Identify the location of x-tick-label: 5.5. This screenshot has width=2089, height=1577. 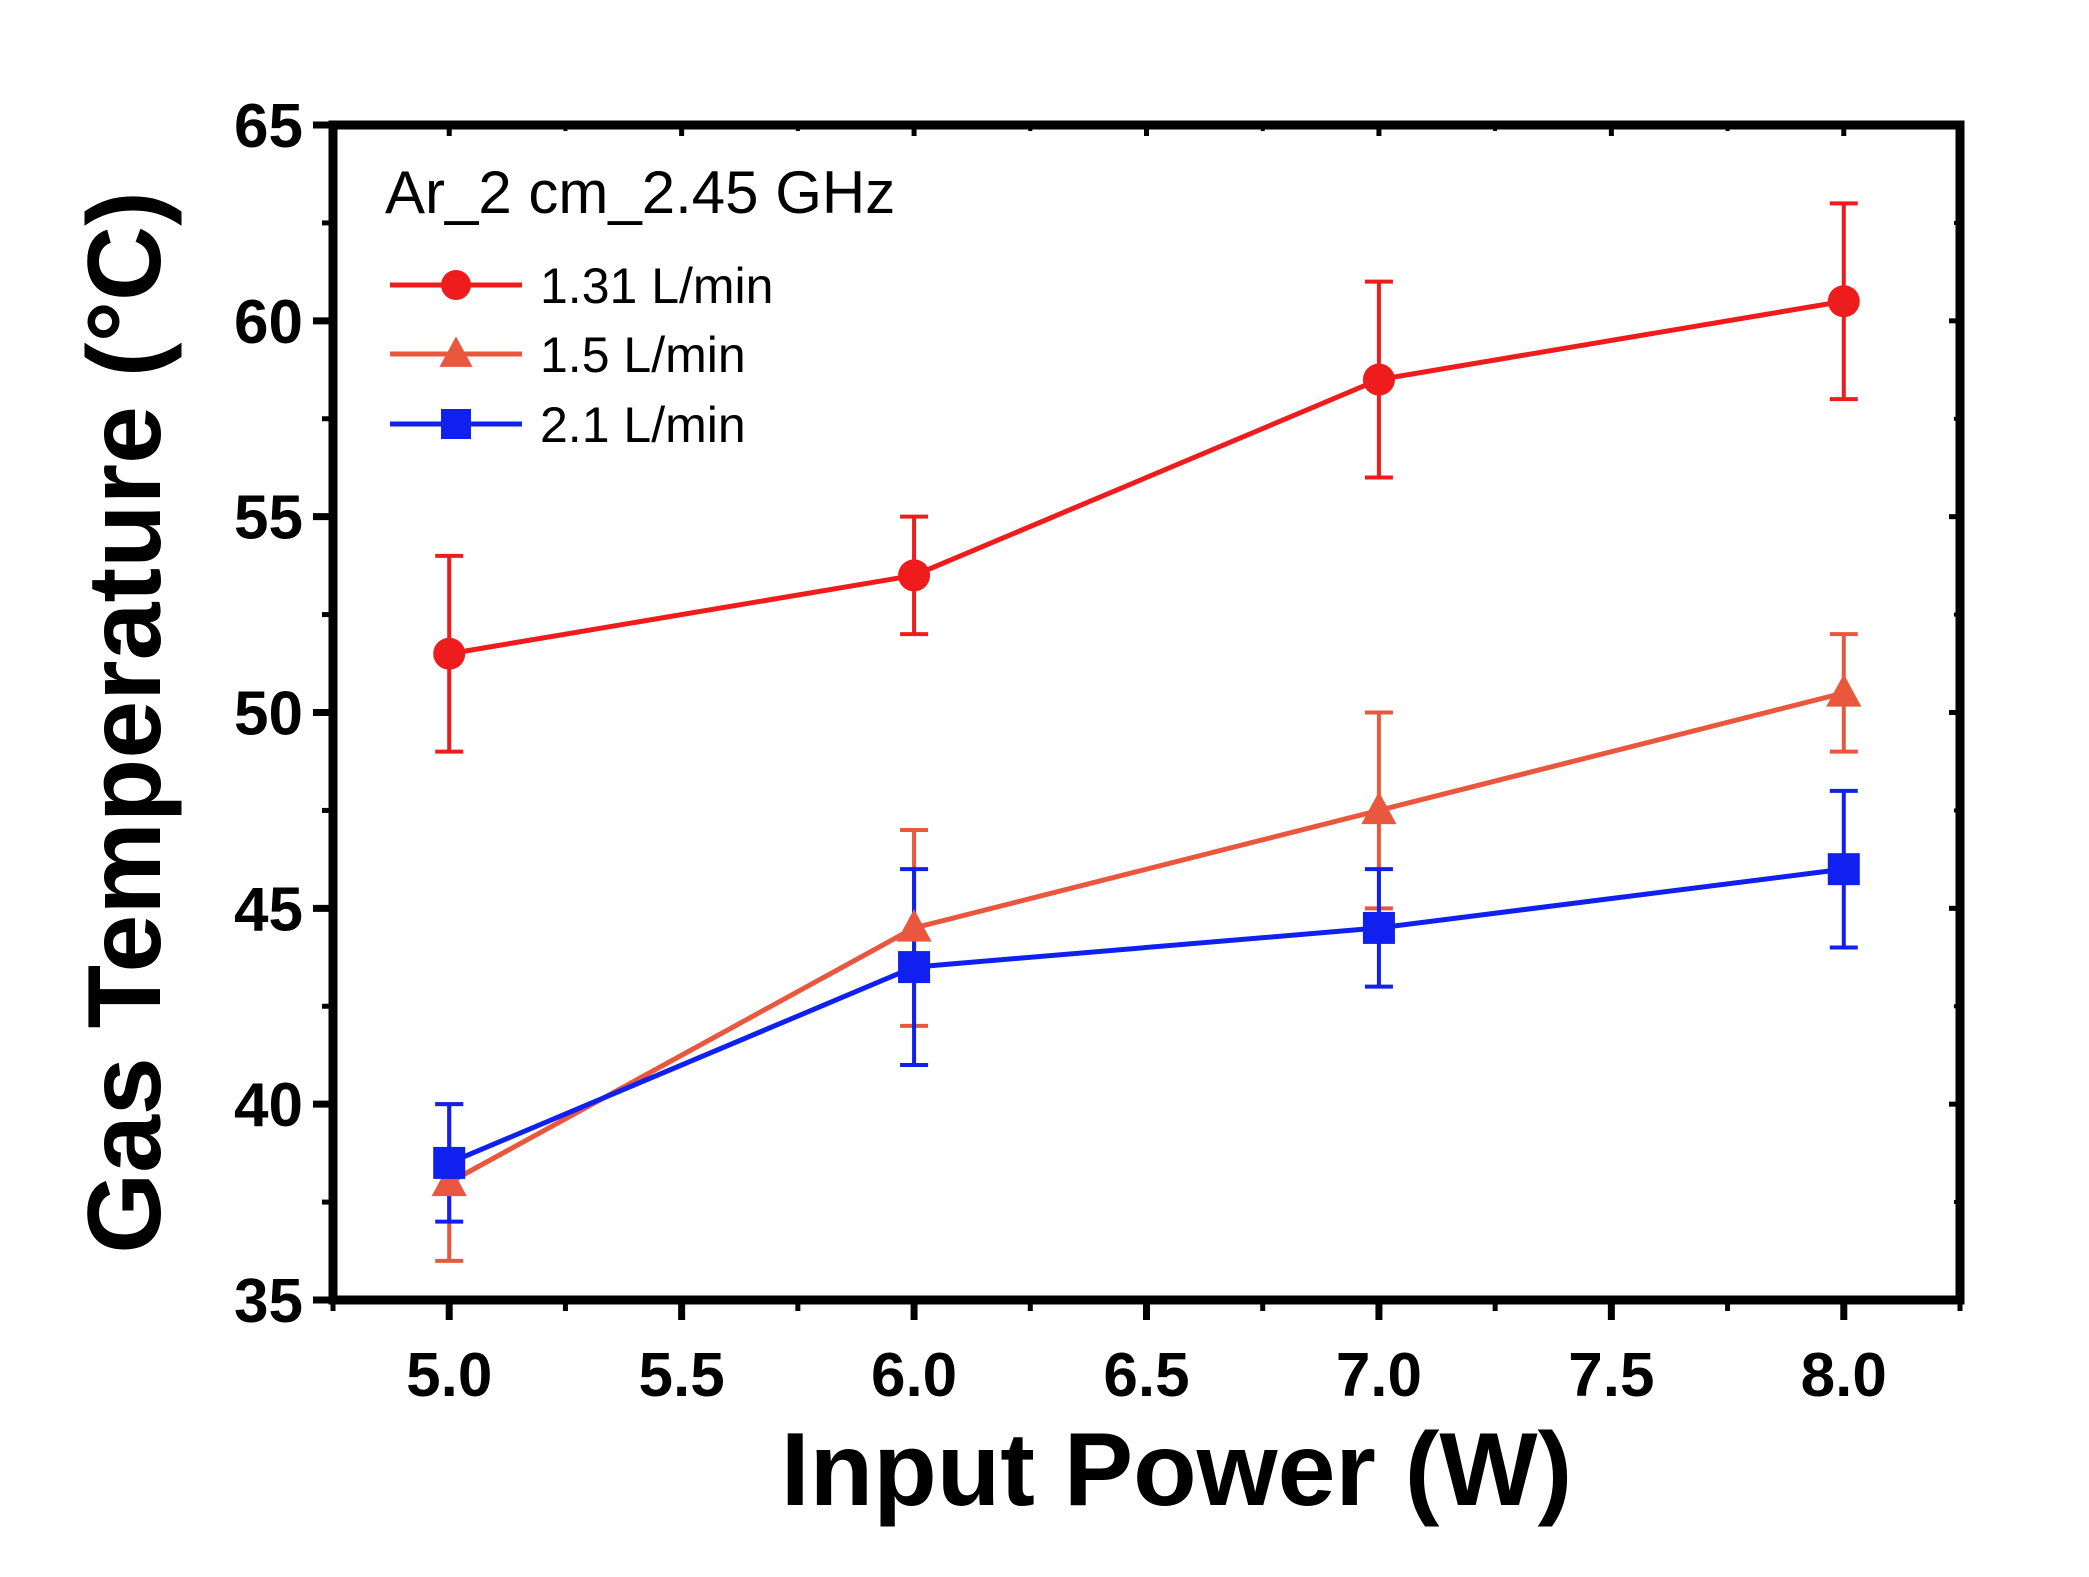
(682, 1375).